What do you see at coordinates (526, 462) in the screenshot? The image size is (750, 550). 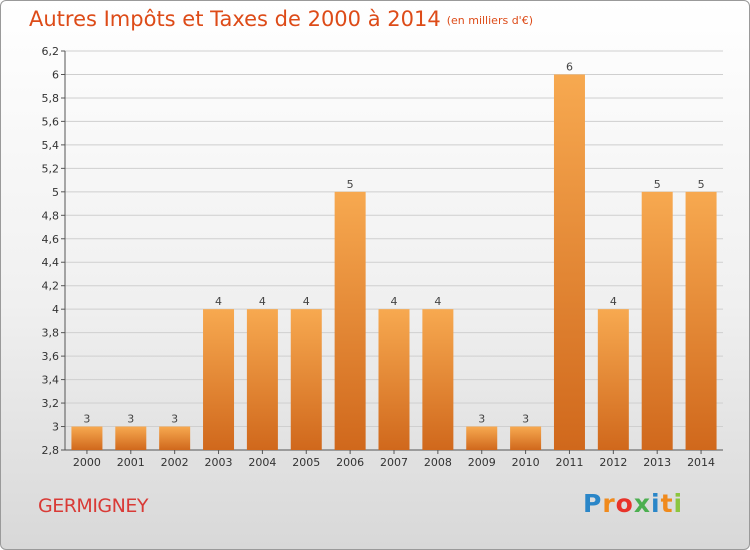 I see `x-tick-label: 2010` at bounding box center [526, 462].